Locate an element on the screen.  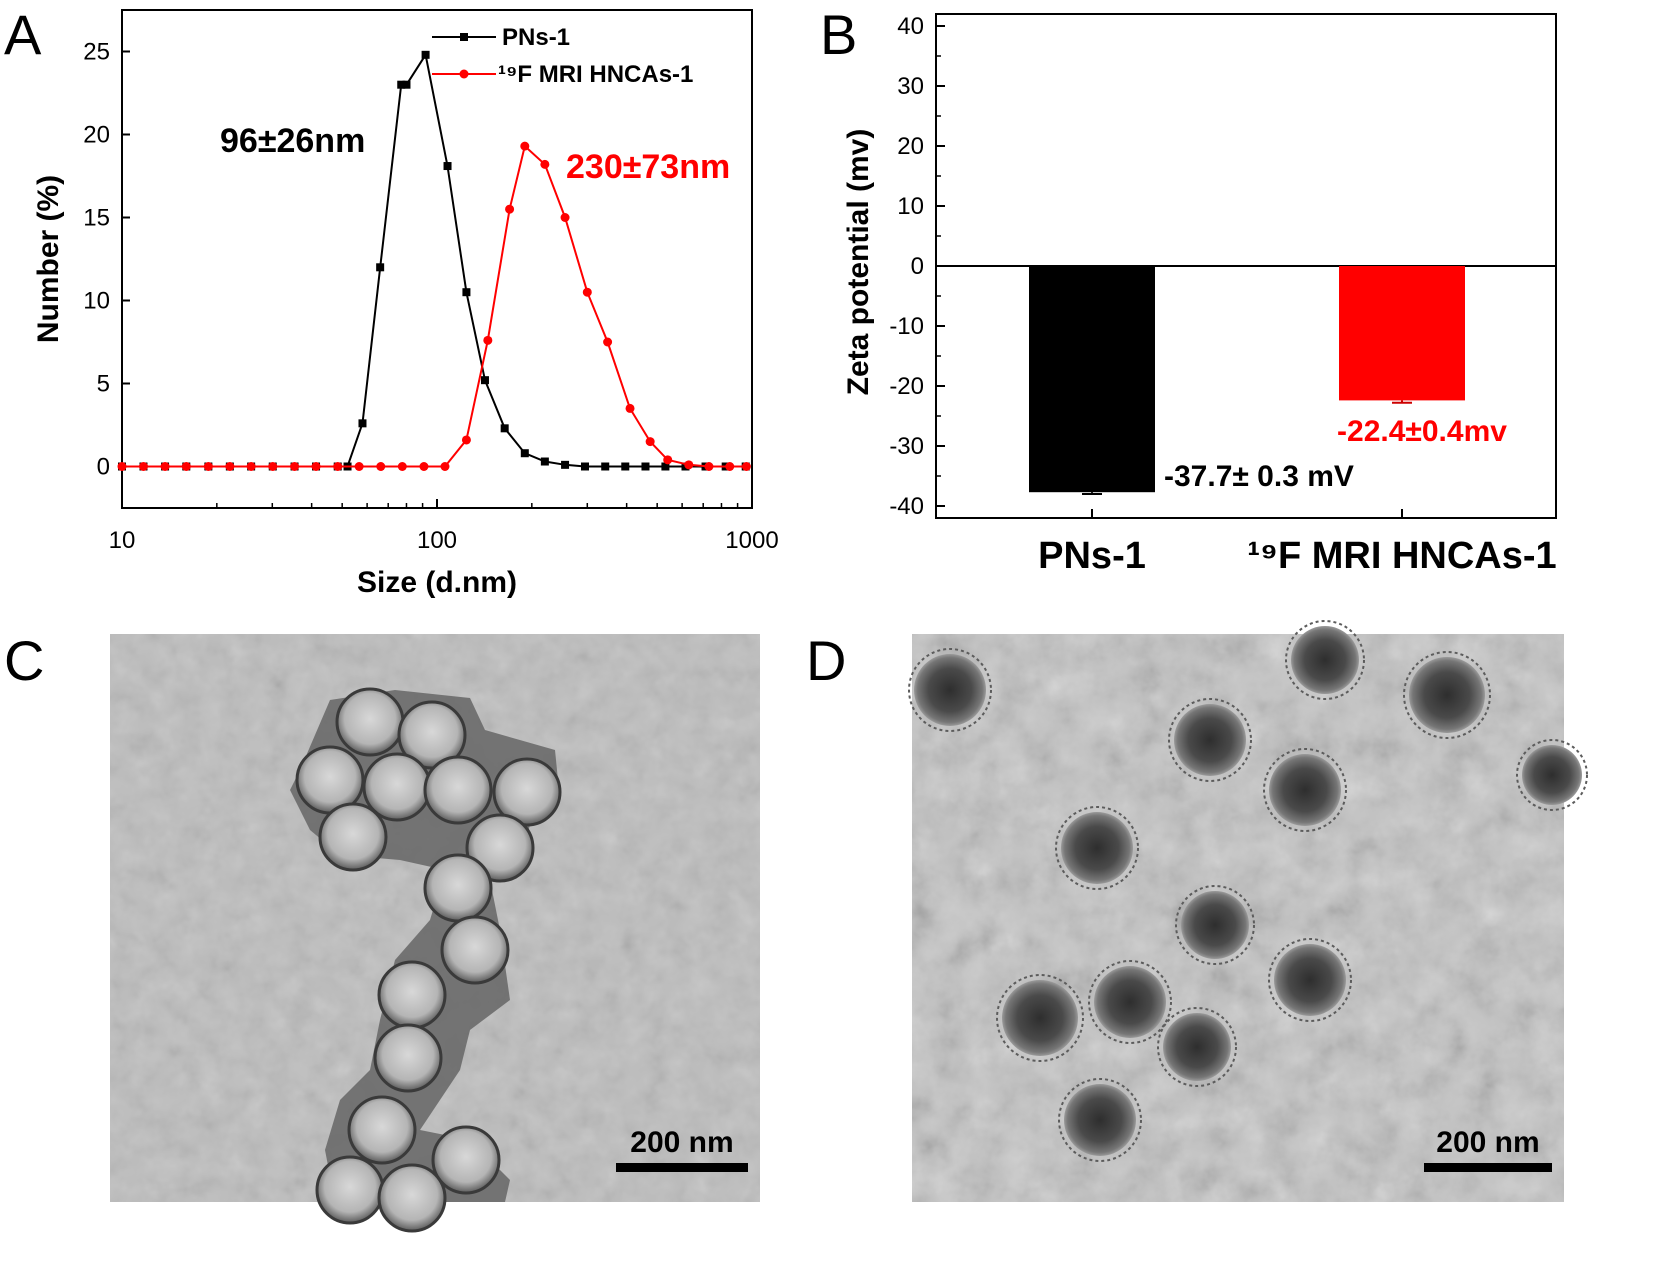
micrograph-c-particles is located at coordinates (428, 960).